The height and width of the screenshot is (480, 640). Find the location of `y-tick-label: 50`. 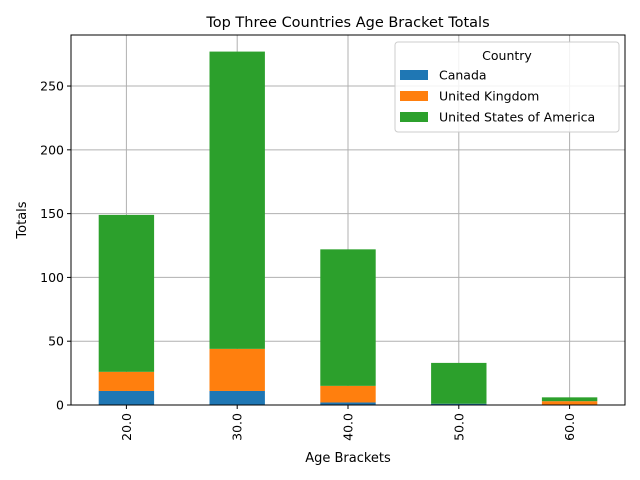

y-tick-label: 50 is located at coordinates (56, 341).